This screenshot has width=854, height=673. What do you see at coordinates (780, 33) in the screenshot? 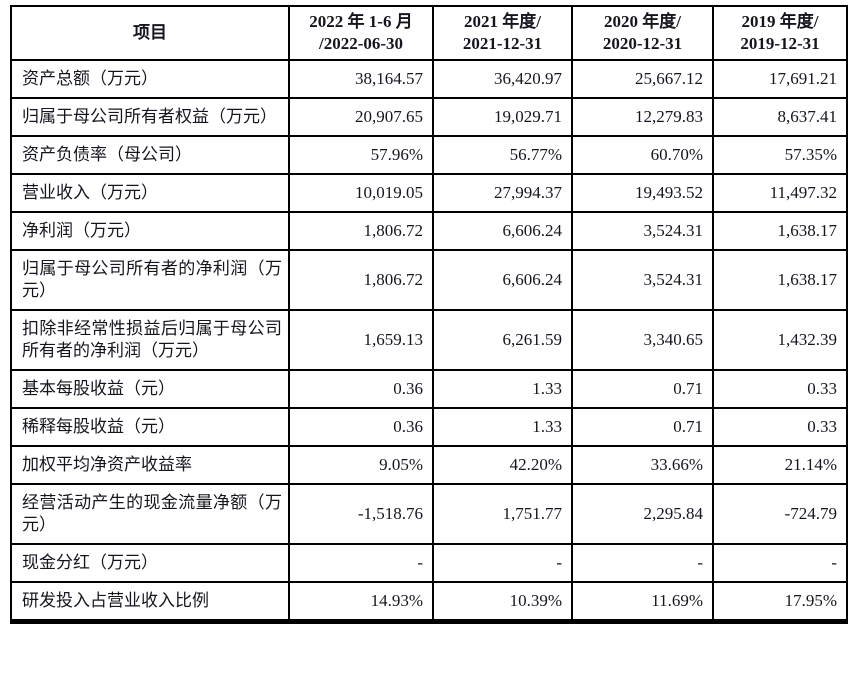
I see `header-period-2019: 2019 年度/ 2019-12-31` at bounding box center [780, 33].